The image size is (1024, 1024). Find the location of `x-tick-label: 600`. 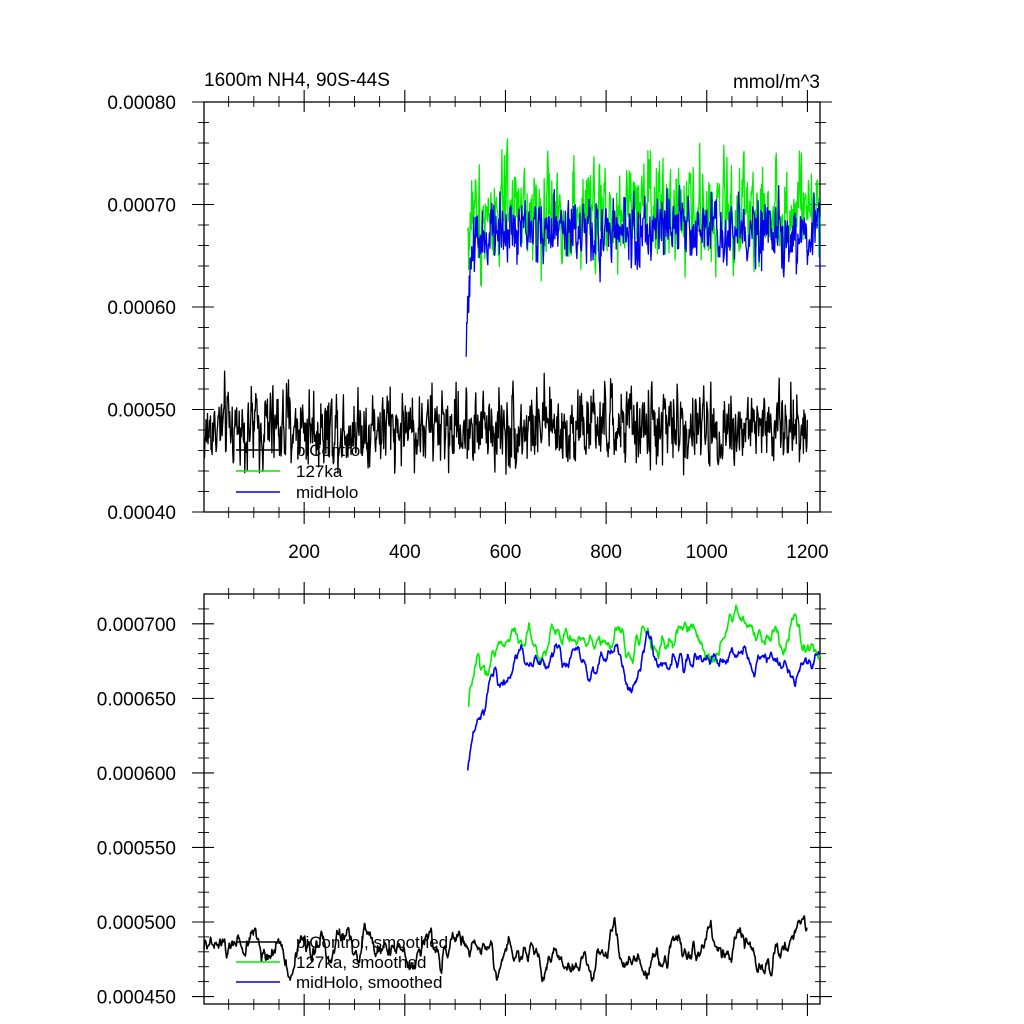

x-tick-label: 600 is located at coordinates (506, 552).